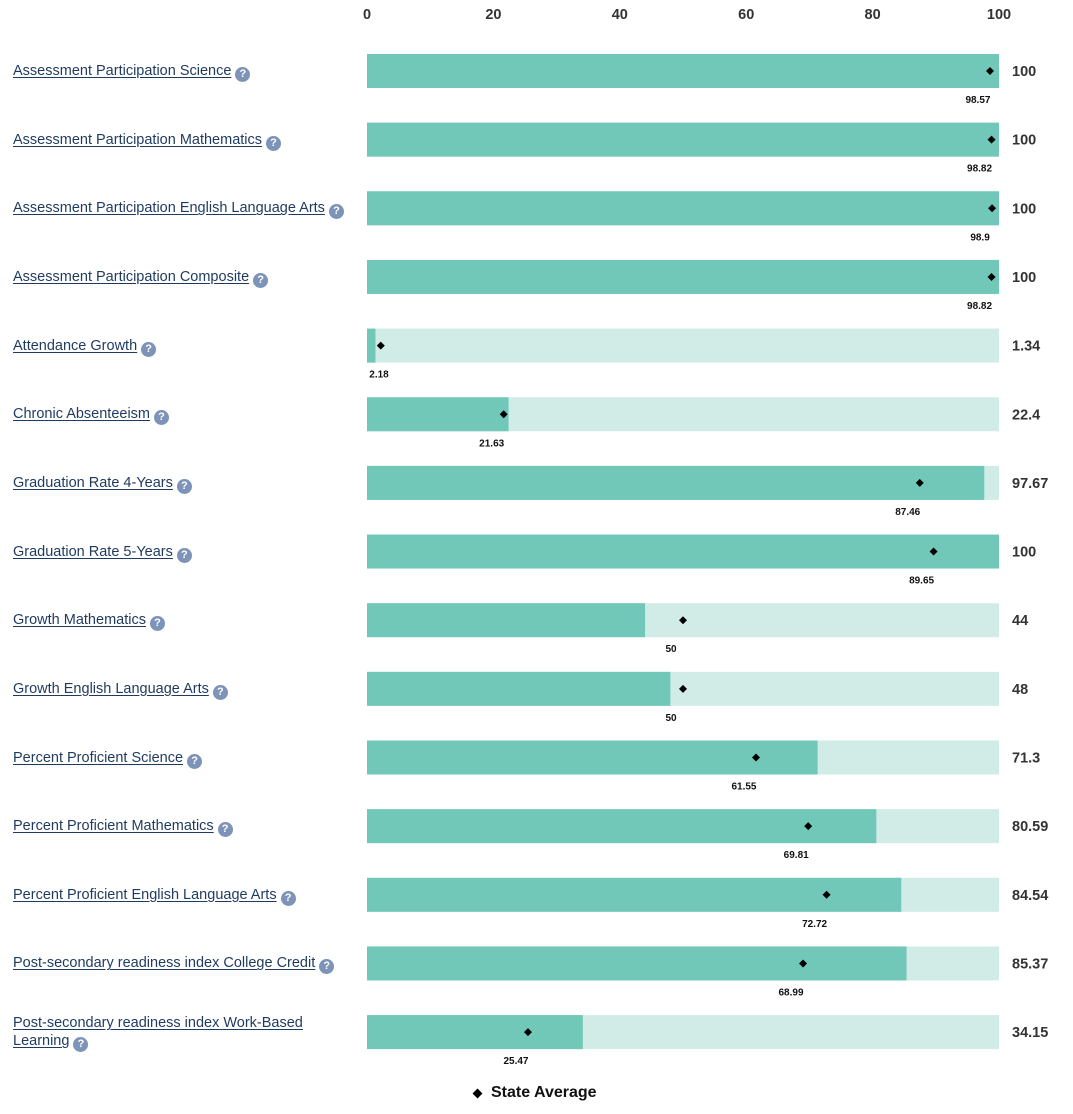  I want to click on x-tick-label: 100, so click(999, 15).